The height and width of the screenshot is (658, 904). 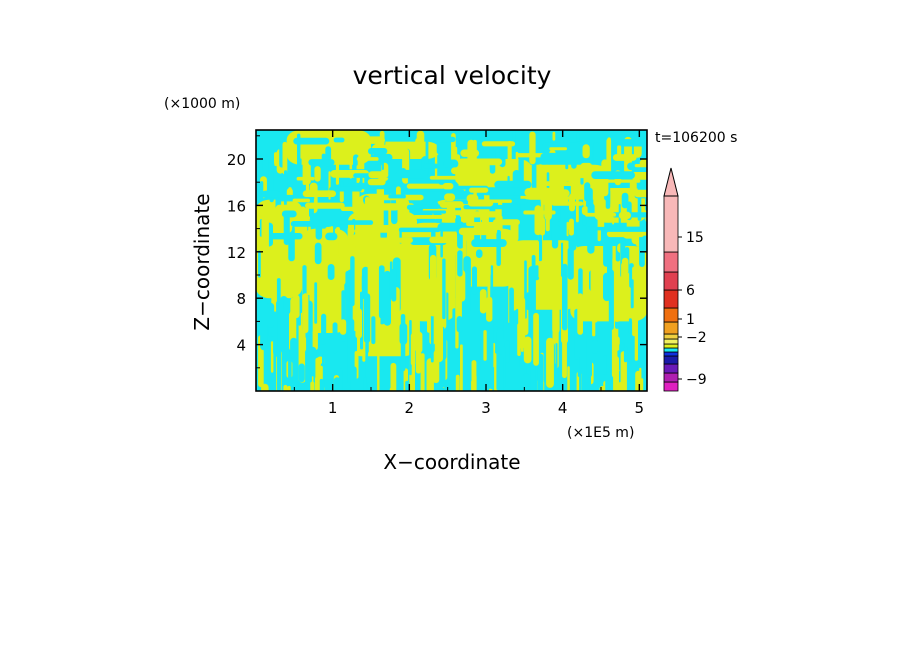 I want to click on colorbar-label: 1, so click(x=690, y=320).